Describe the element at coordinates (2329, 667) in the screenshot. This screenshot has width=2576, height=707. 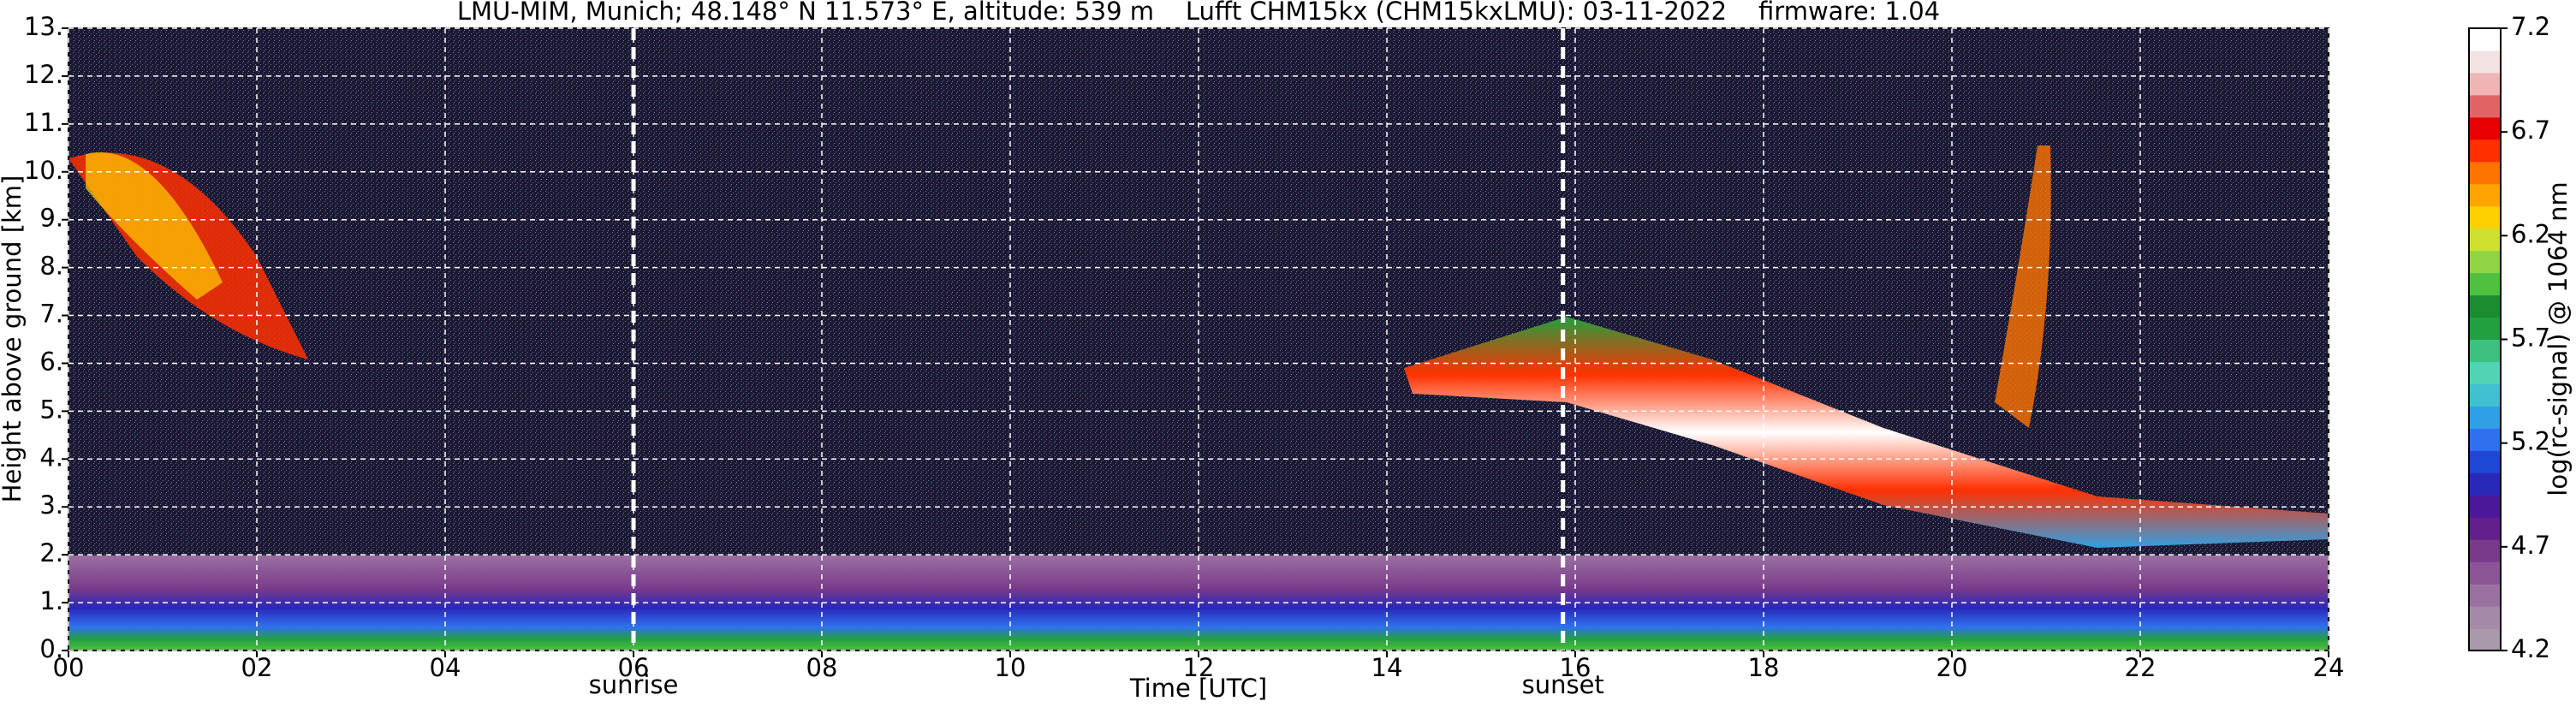
I see `x-tick-label: 24` at that location.